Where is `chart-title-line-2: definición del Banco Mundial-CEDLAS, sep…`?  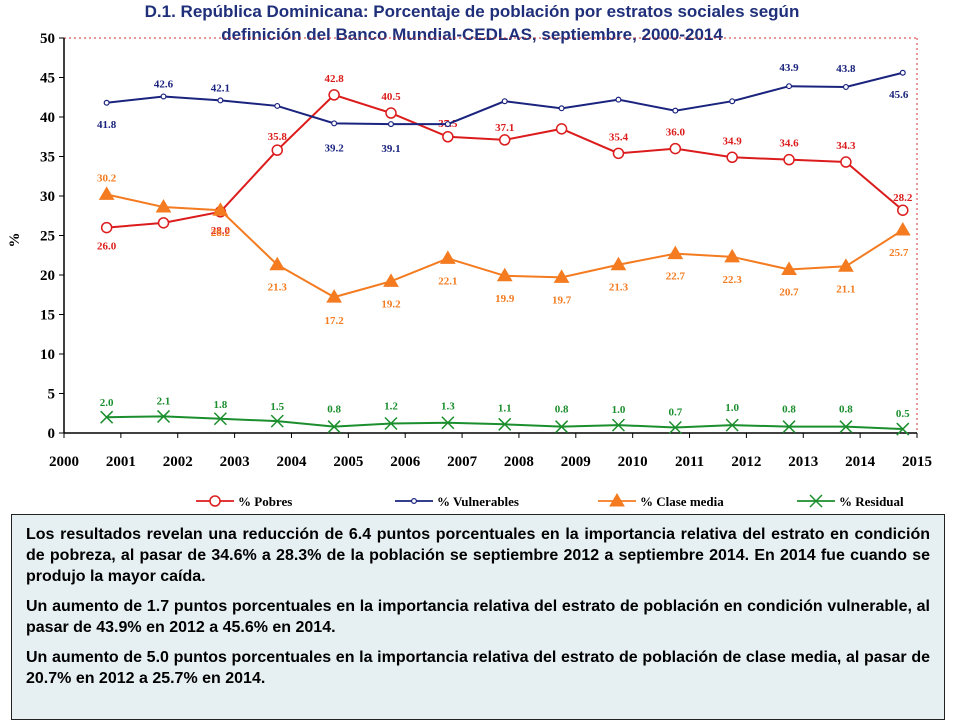
chart-title-line-2: definición del Banco Mundial-CEDLAS, sep… is located at coordinates (472, 34).